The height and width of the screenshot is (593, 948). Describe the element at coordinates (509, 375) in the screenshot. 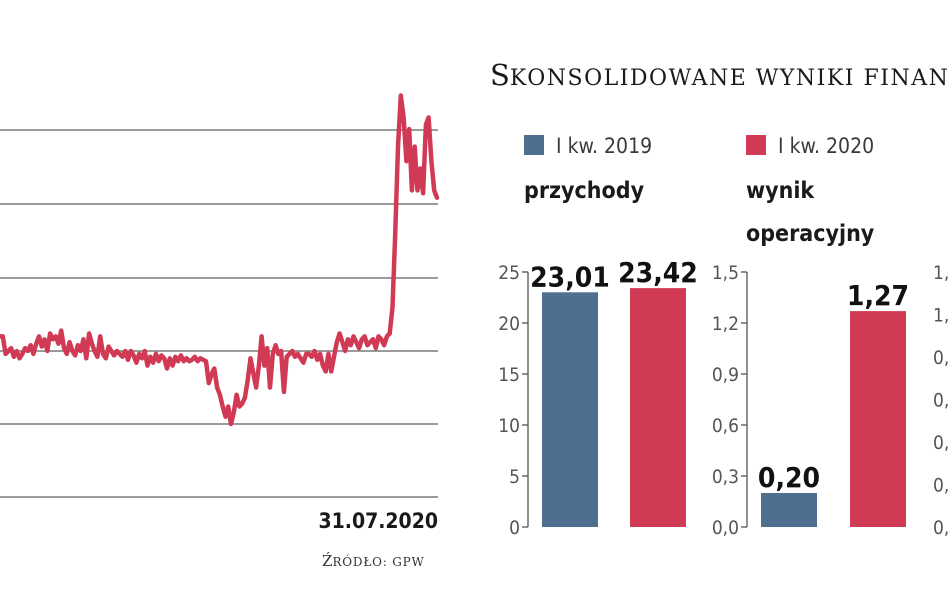

I see `bar-chart-1-tick-label-3: 15` at that location.